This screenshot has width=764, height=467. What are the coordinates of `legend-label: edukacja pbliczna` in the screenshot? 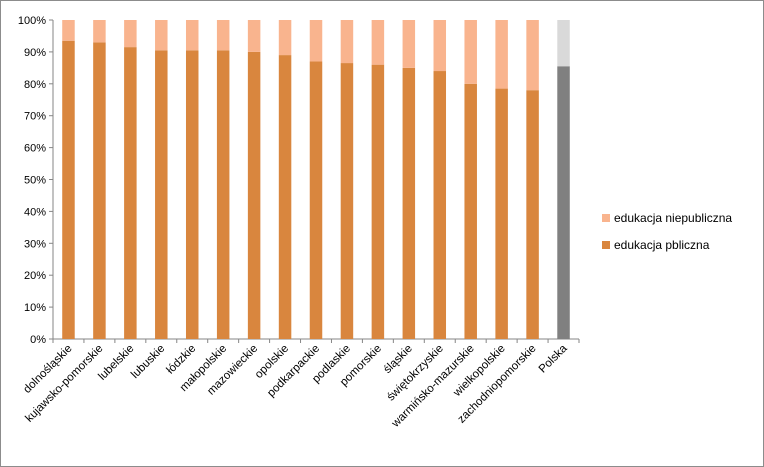 It's located at (662, 245).